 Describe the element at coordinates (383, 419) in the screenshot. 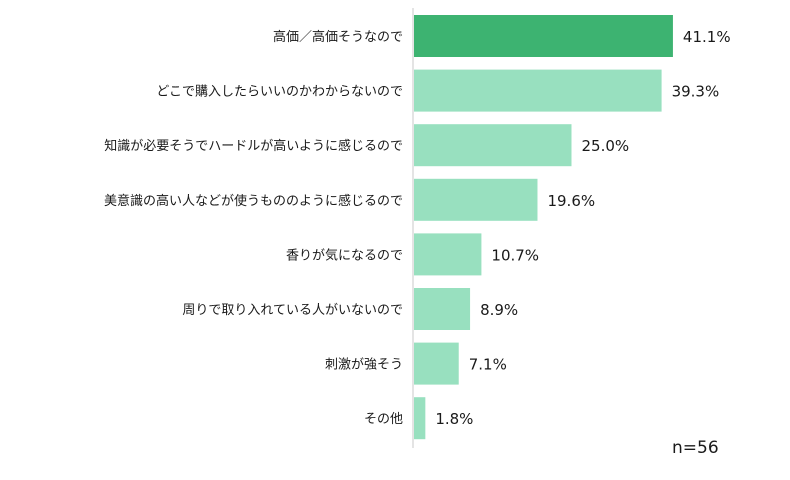

I see `category-label: その他` at that location.